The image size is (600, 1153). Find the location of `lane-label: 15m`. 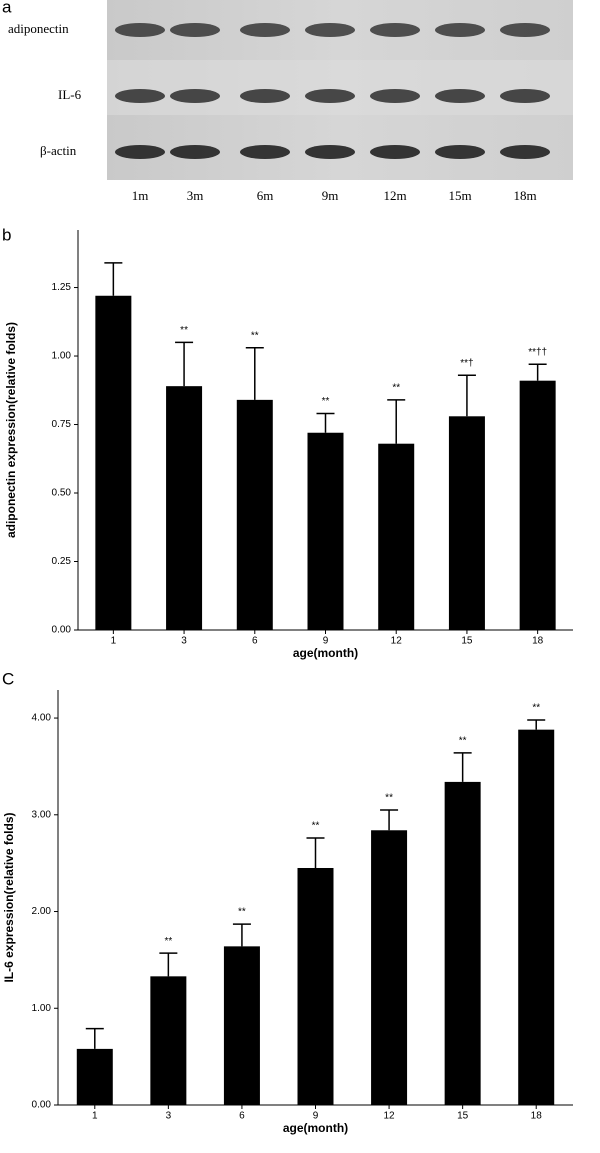

lane-label: 15m is located at coordinates (459, 195).